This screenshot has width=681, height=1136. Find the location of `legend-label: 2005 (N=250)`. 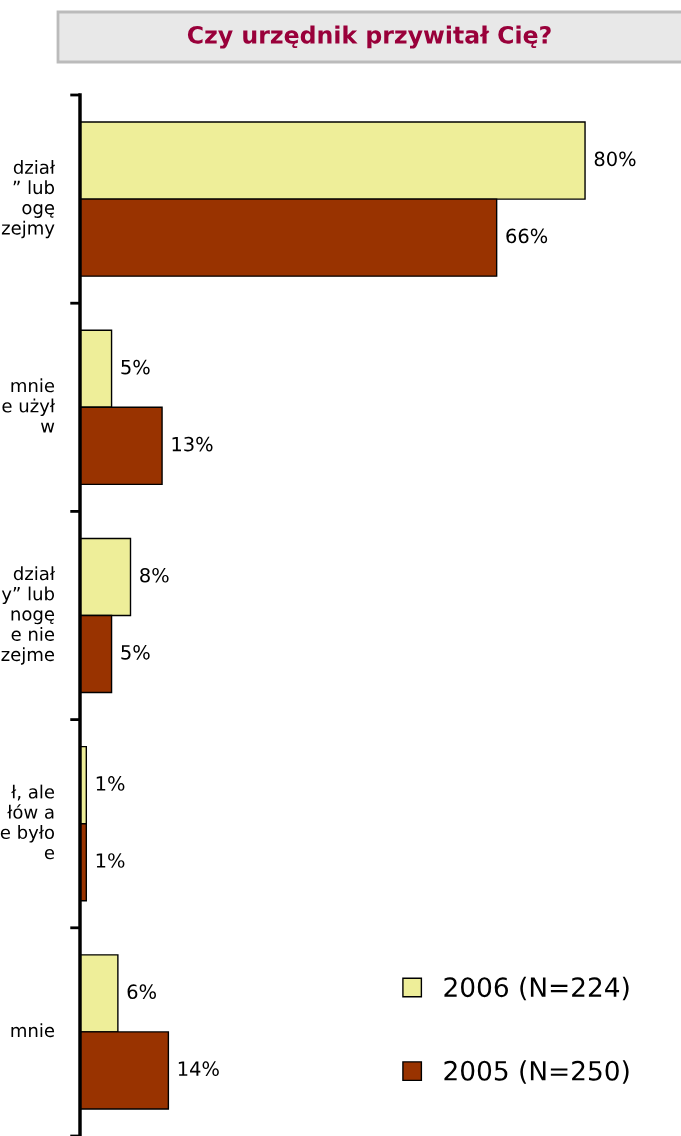

legend-label: 2005 (N=250) is located at coordinates (536, 1072).